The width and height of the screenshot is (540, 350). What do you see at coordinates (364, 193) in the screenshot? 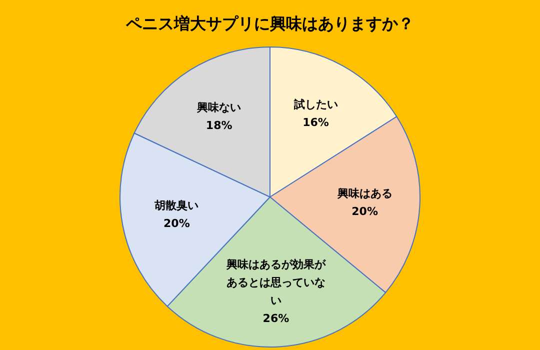
I see `slice-label: 興味はある` at bounding box center [364, 193].